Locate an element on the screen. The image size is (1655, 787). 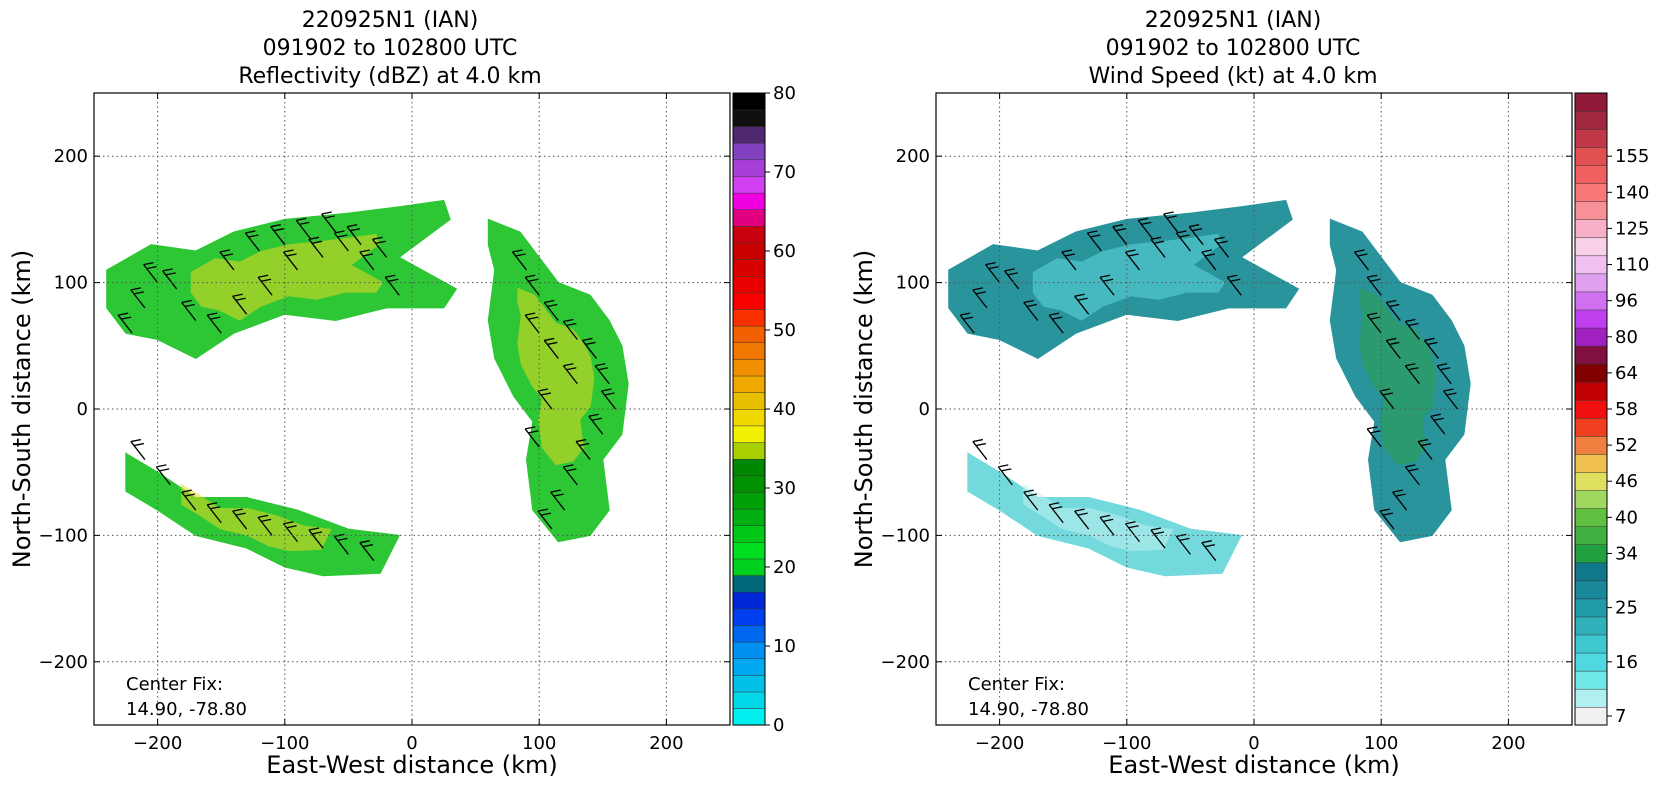
colorbar-tick-label: 155 is located at coordinates (1632, 156).